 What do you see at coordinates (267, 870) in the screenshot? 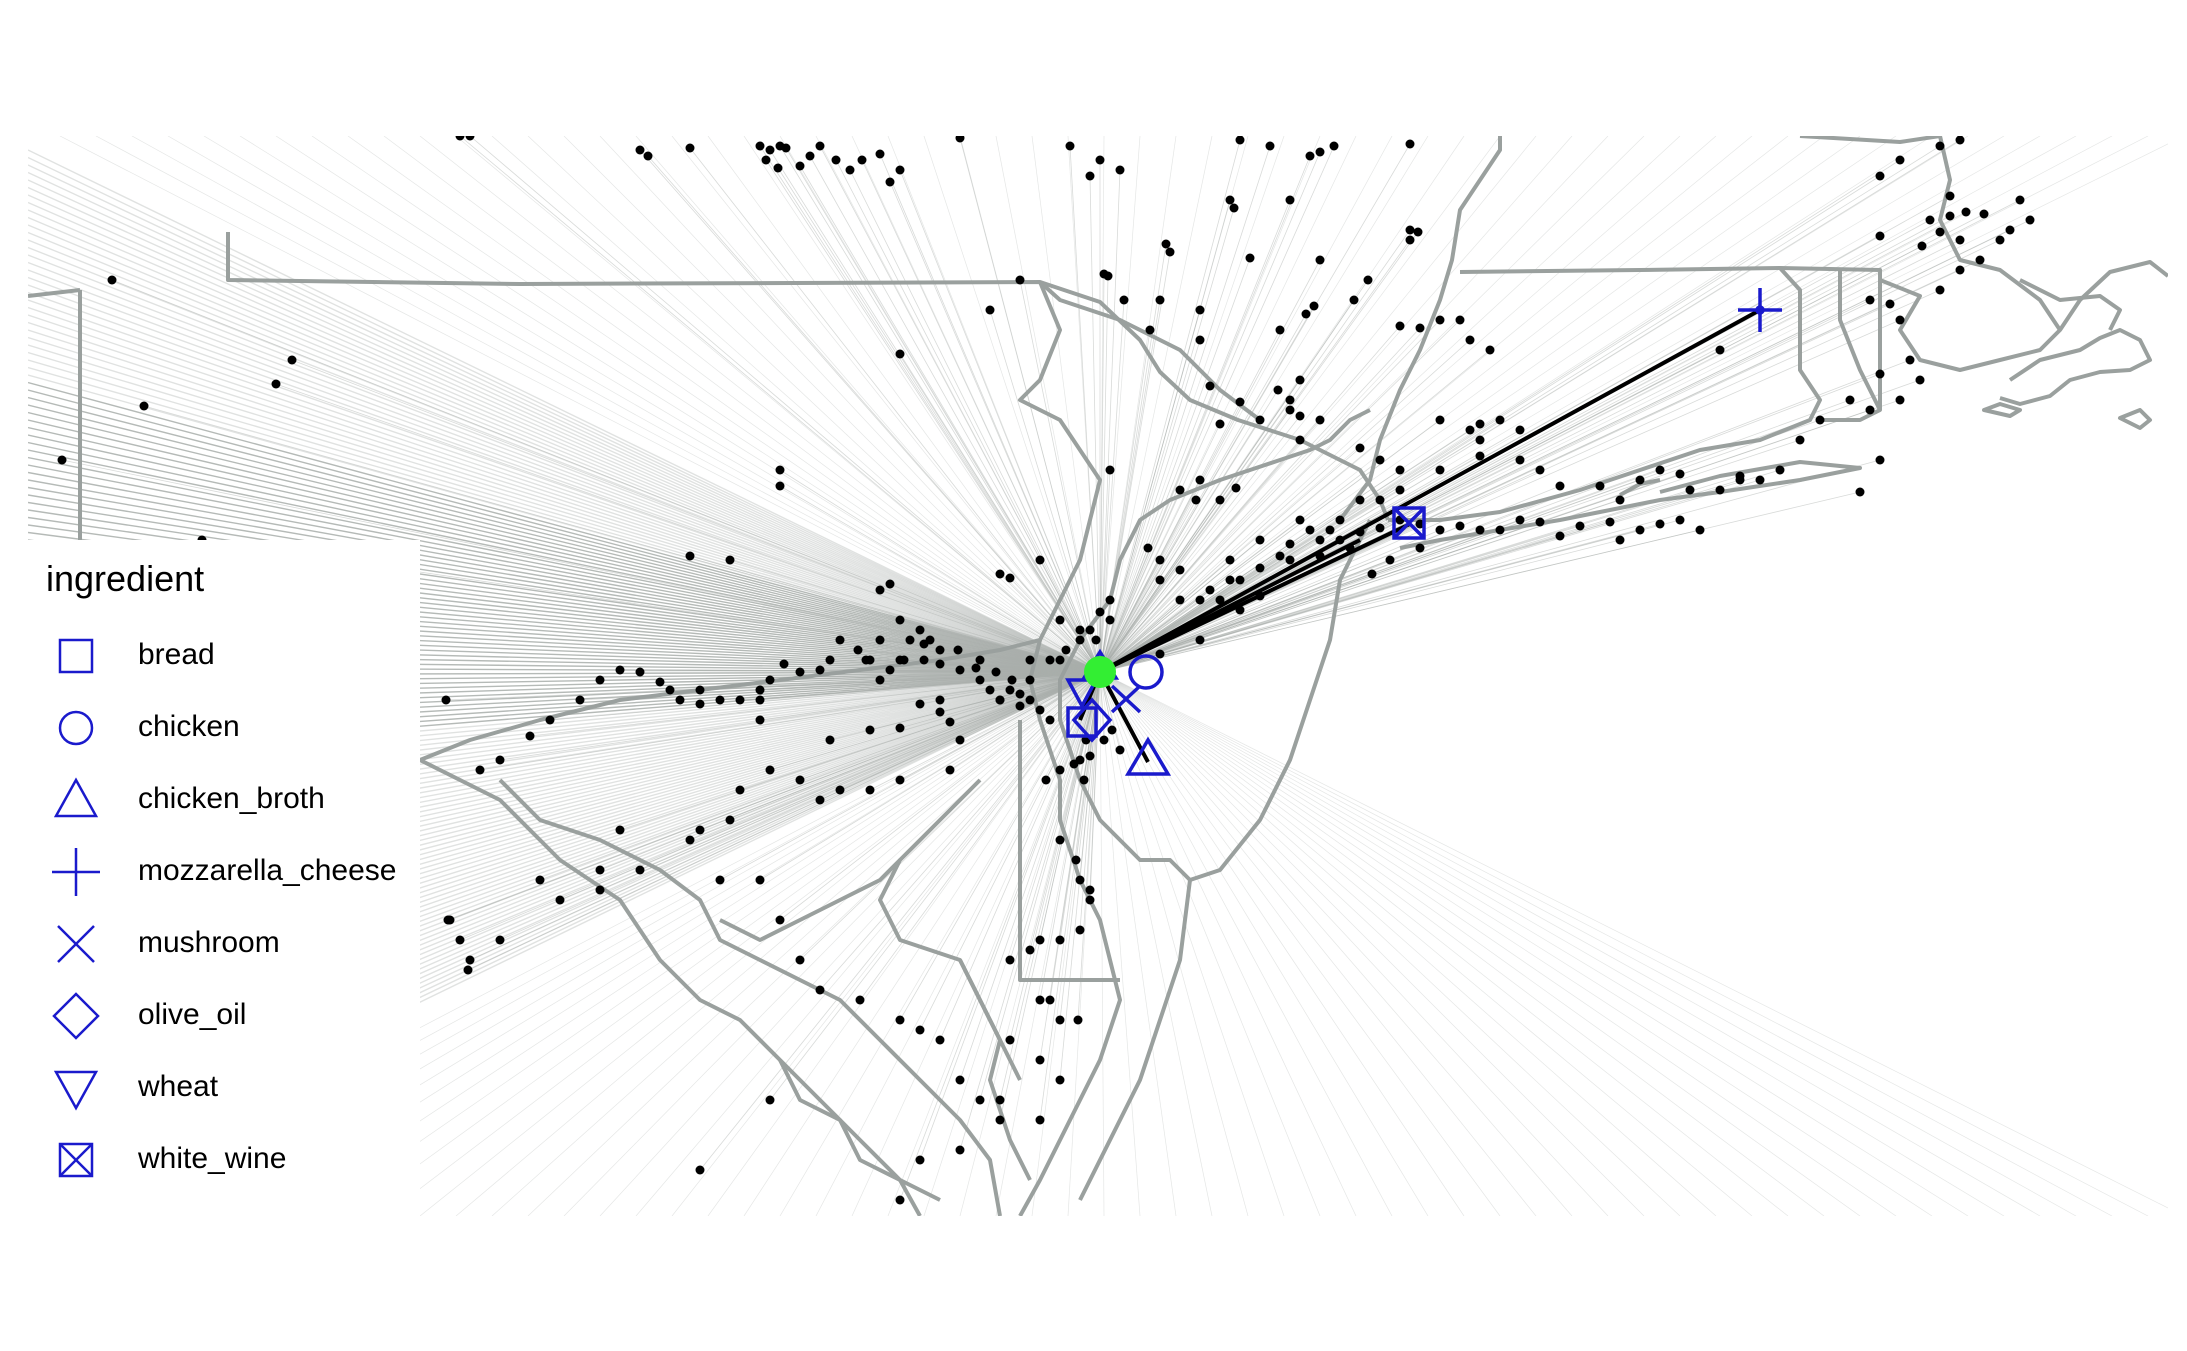
I see `legend-label: mozzarella_cheese` at bounding box center [267, 870].